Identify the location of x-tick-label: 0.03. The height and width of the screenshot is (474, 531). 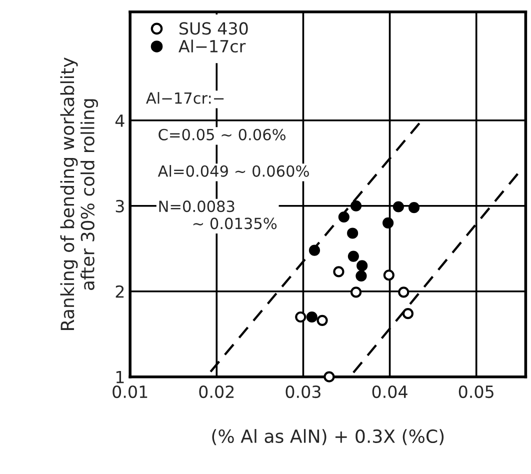
(303, 391).